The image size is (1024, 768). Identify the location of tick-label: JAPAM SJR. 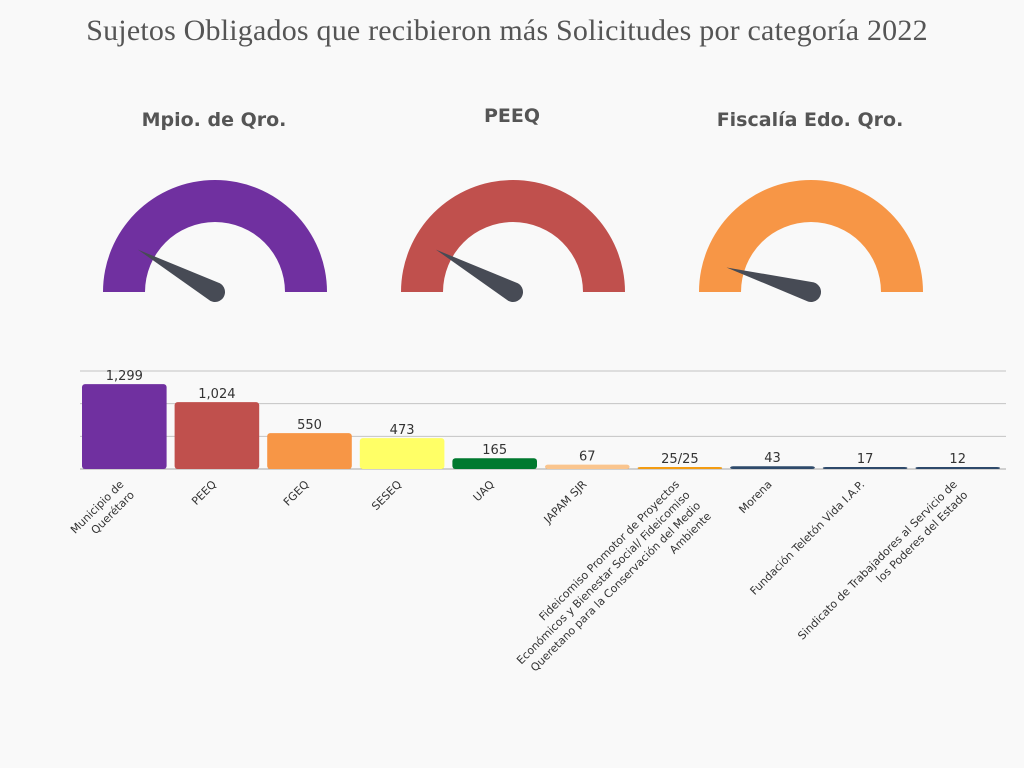
(565, 502).